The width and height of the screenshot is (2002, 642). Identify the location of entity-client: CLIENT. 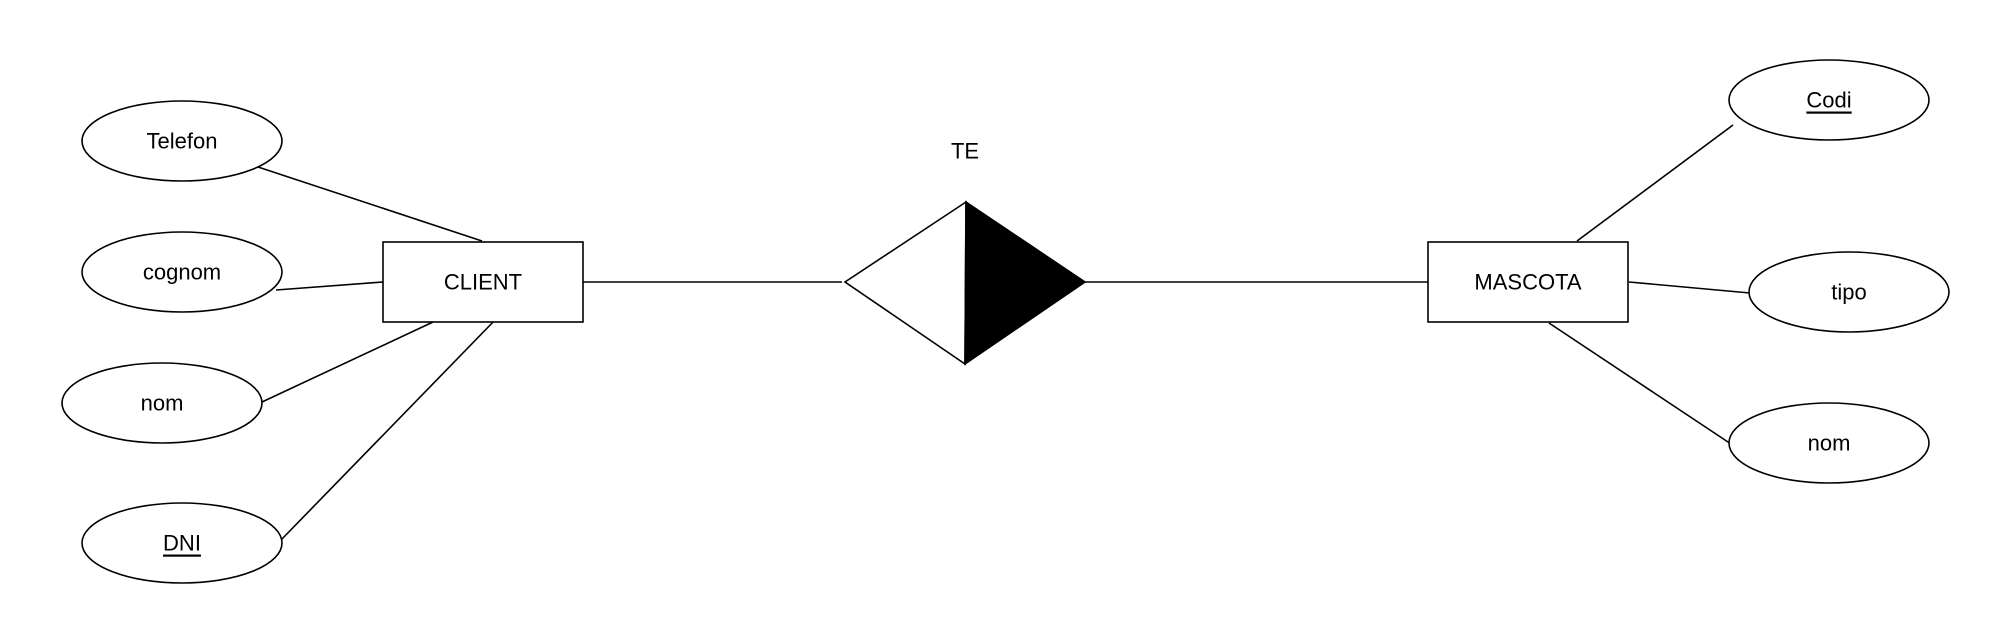
(483, 282).